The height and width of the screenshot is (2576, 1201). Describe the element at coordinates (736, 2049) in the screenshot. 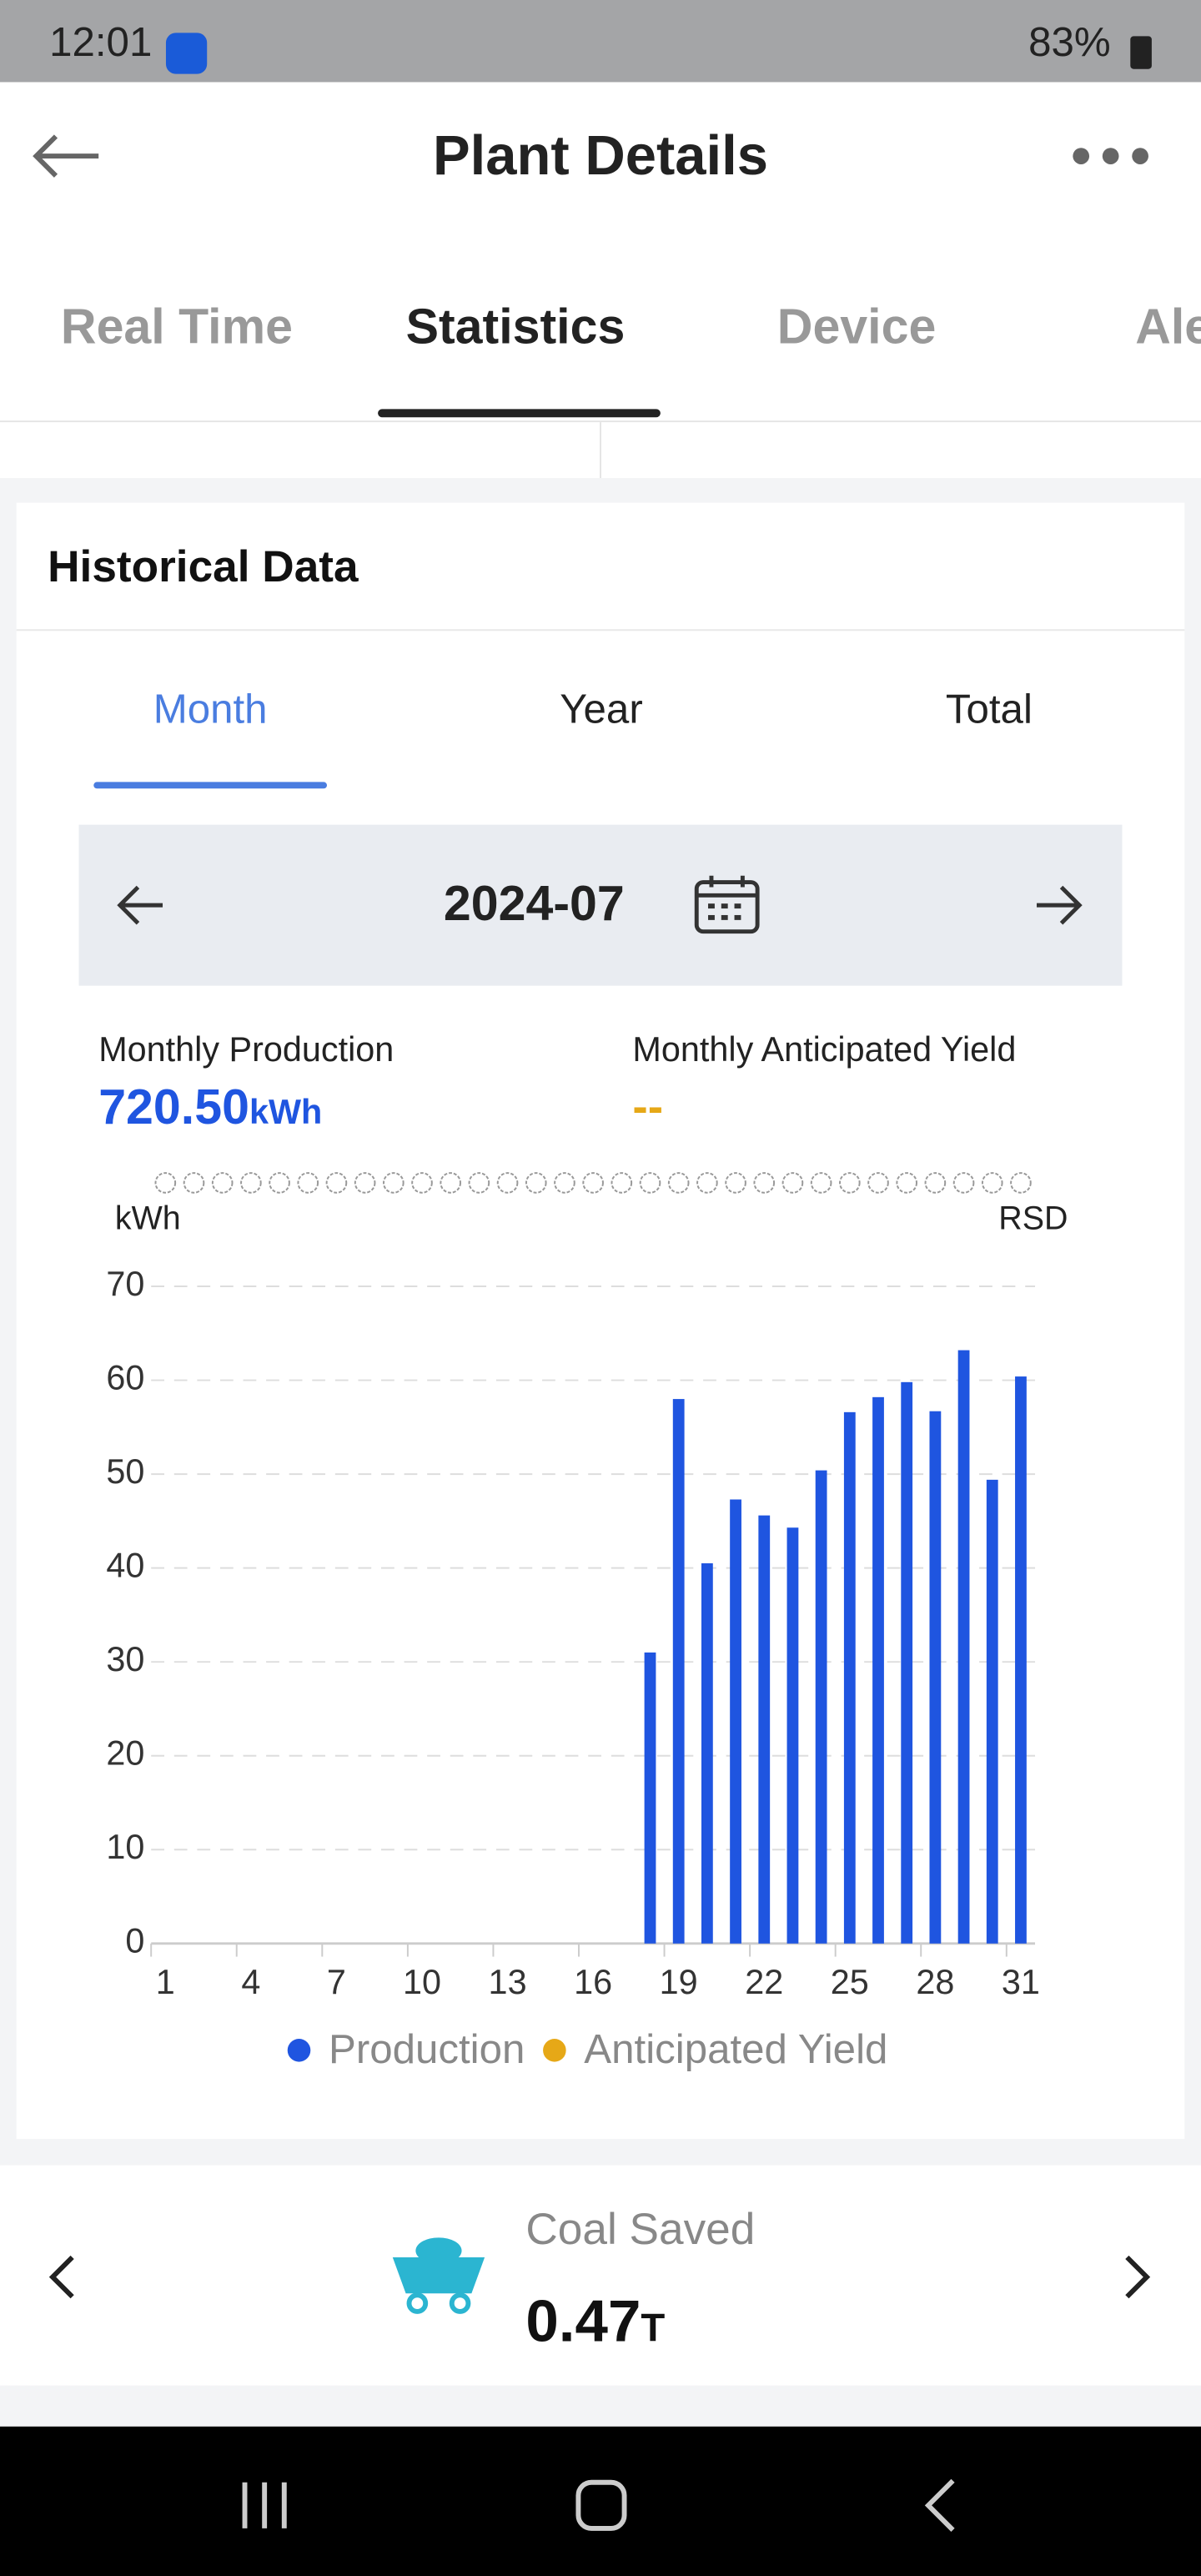

I see `legend-label: Anticipated Yield` at that location.